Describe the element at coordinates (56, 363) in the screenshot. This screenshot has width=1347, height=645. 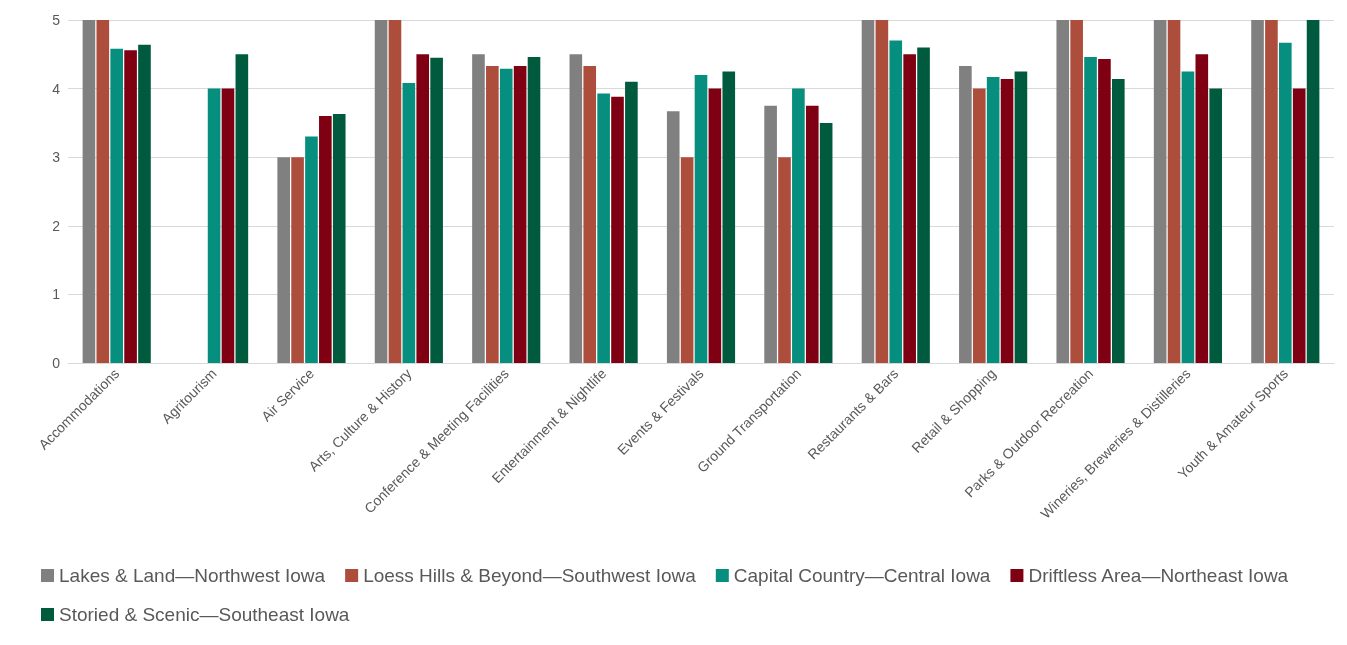
I see `y-tick-label: 0` at that location.